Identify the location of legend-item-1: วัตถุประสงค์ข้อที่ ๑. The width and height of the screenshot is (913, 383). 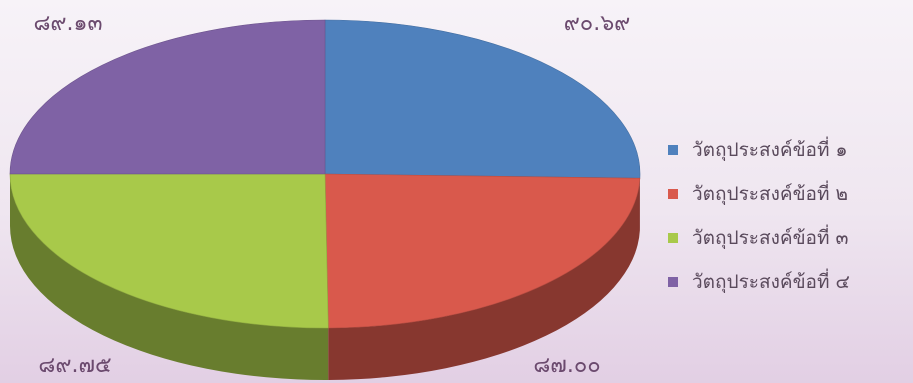
(759, 150).